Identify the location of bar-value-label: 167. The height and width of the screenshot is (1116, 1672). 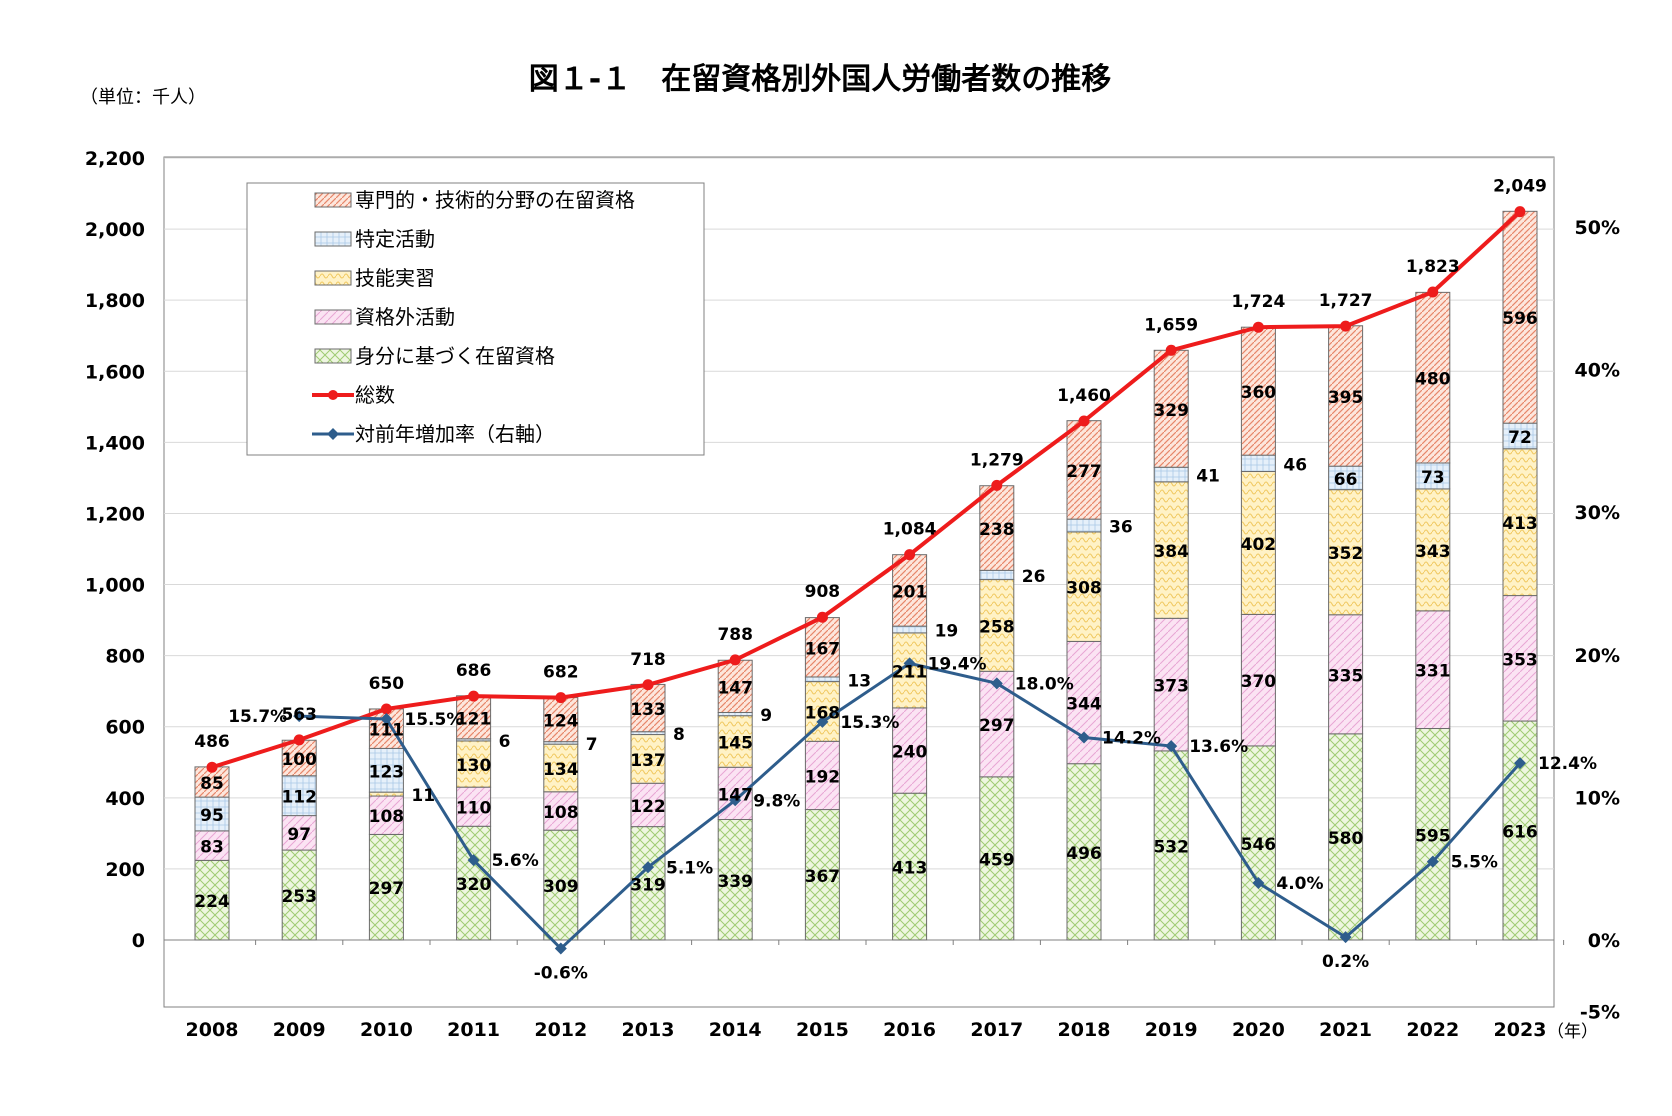
(823, 649).